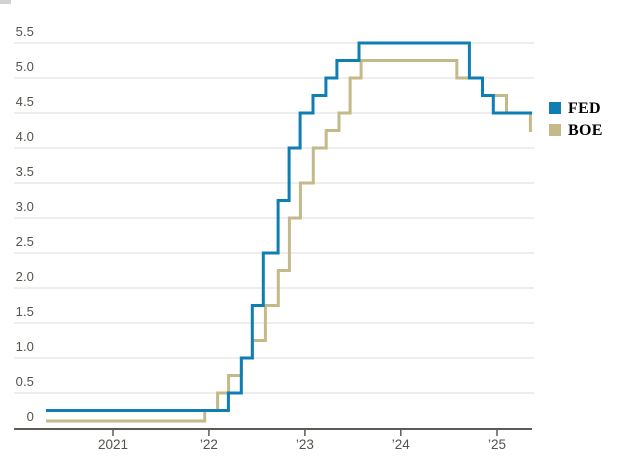  What do you see at coordinates (24, 206) in the screenshot?
I see `y-axis-label-3.0: 3.0` at bounding box center [24, 206].